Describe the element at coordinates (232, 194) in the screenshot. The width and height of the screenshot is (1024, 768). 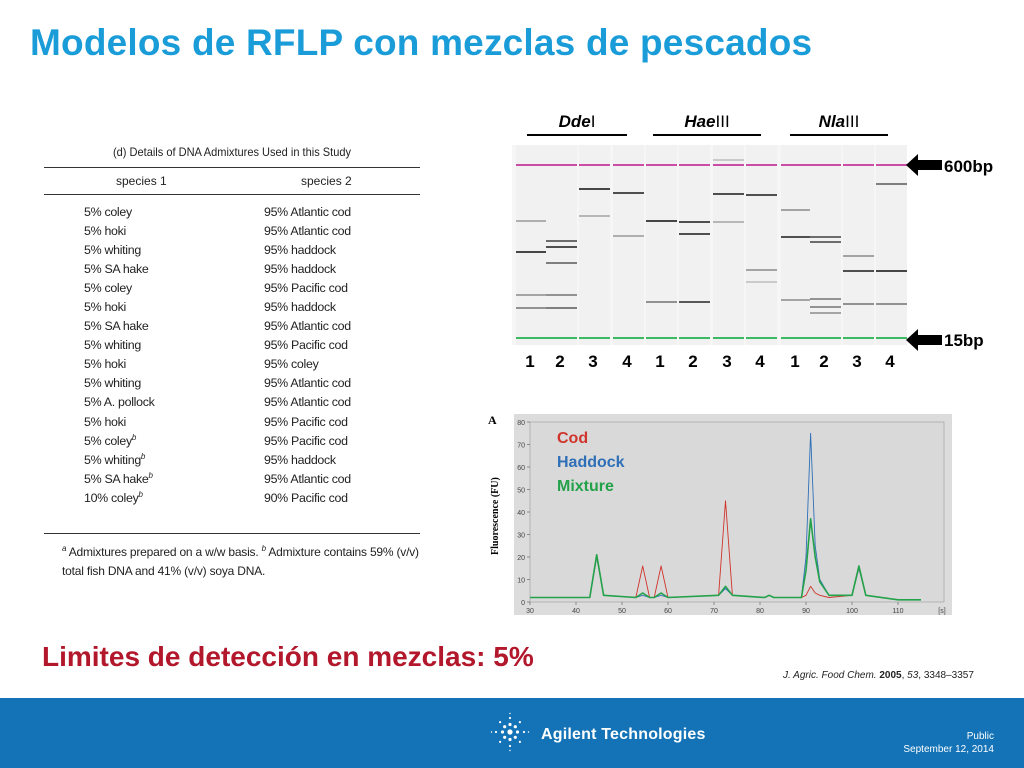
I see `table-rule-mid` at that location.